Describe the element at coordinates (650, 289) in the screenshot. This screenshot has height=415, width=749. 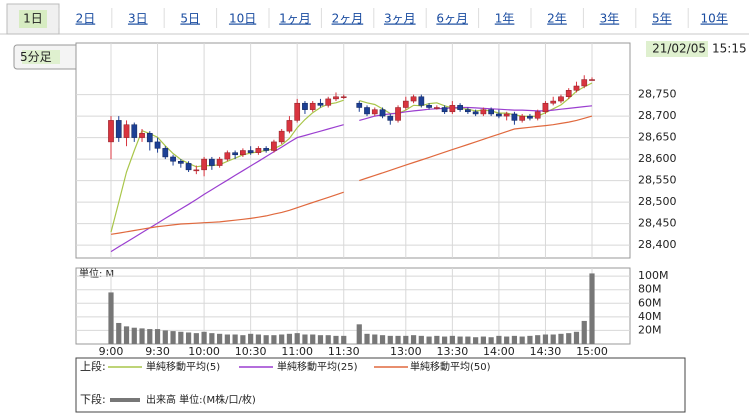
I see `y-tick-label: 80M` at that location.